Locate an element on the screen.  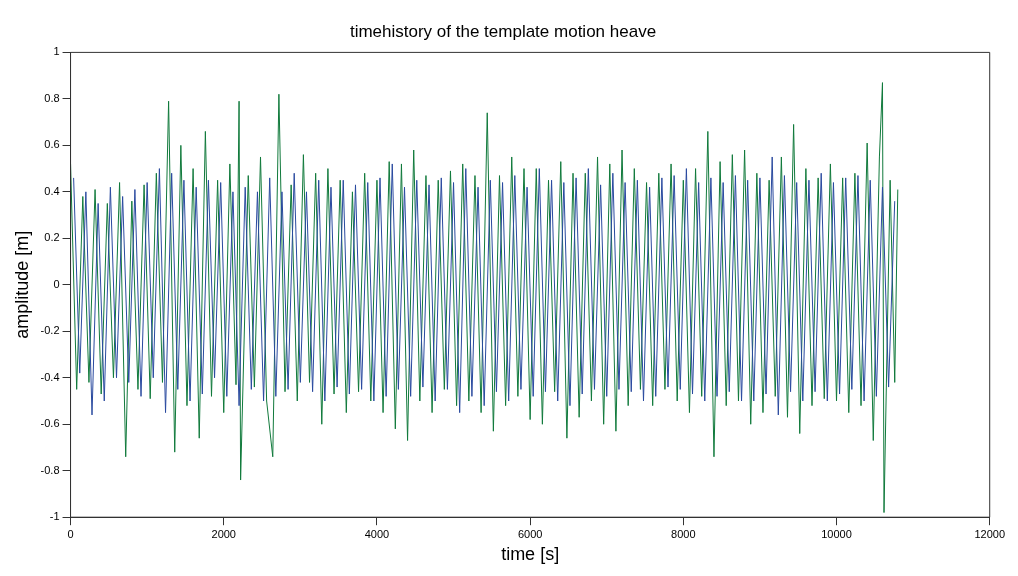
y-tick-label: 1 is located at coordinates (56, 51).